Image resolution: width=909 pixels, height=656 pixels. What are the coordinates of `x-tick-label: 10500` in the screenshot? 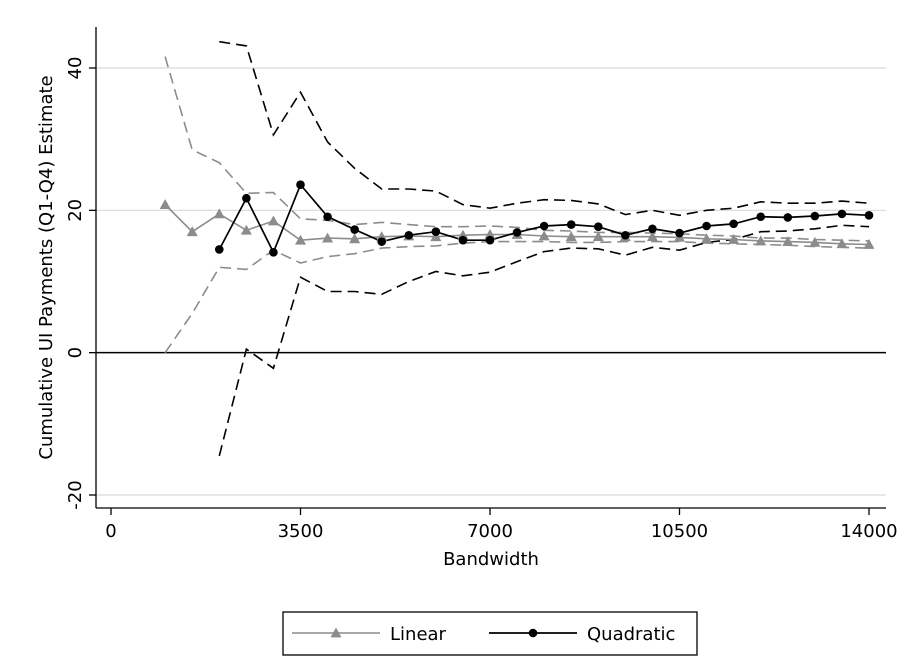 It's located at (679, 531).